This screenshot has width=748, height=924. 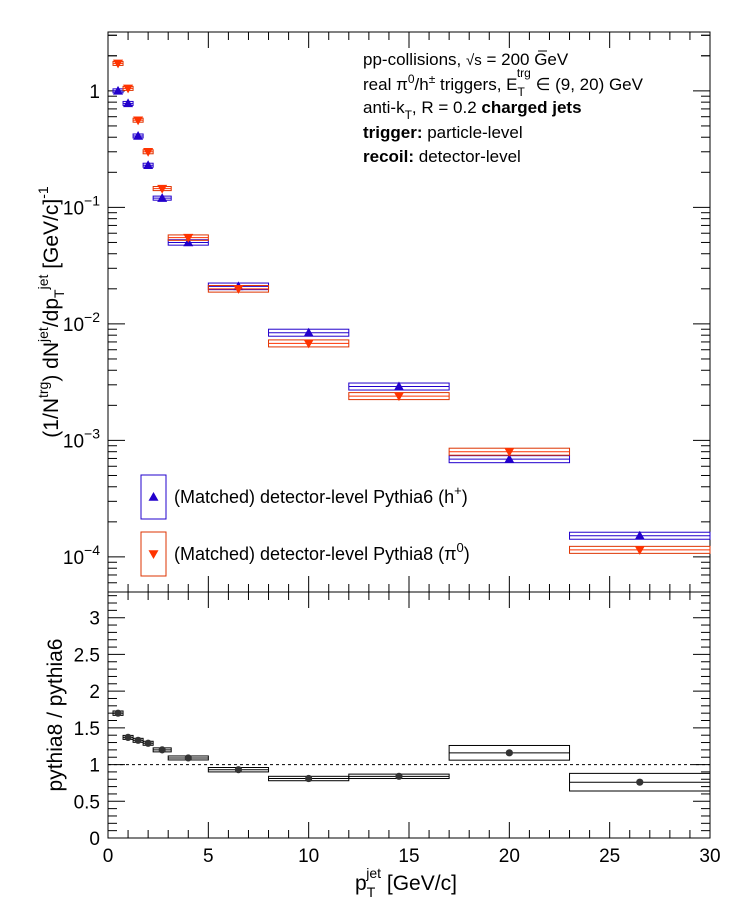 What do you see at coordinates (94, 619) in the screenshot?
I see `ratio-y-tick-label: 3` at bounding box center [94, 619].